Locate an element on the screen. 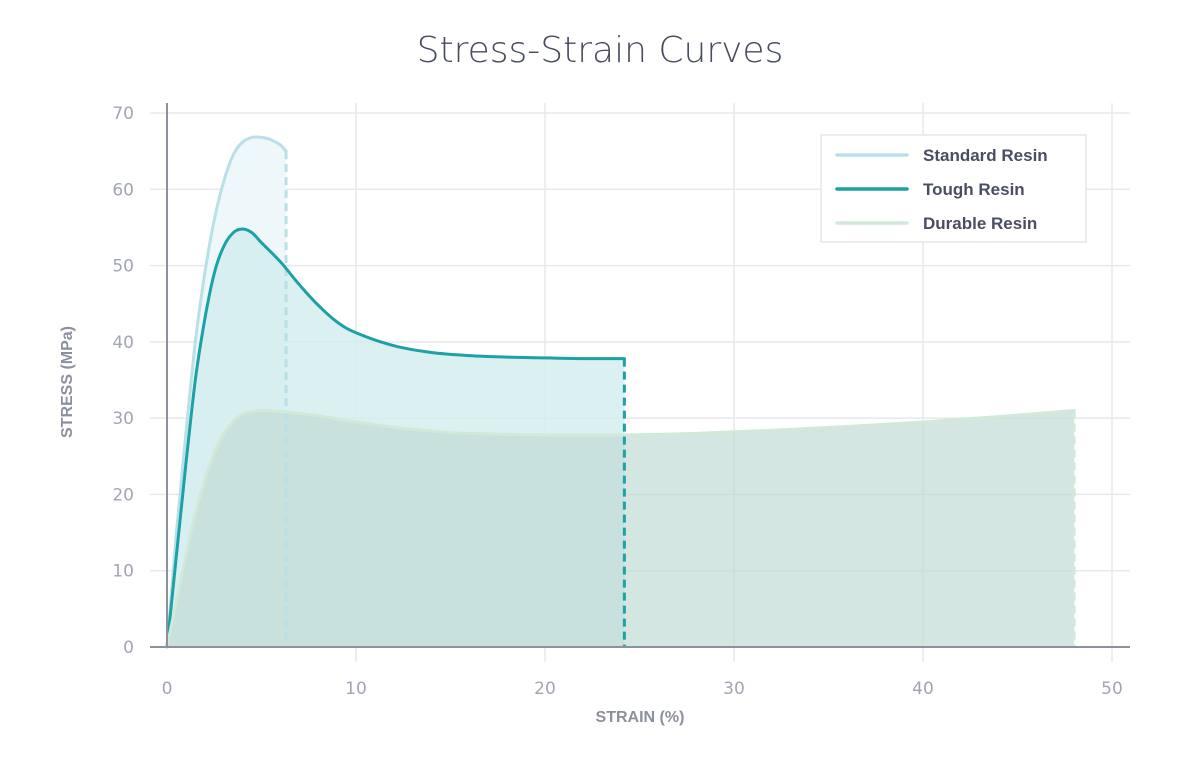  x-axis-label: STRAIN (%) is located at coordinates (640, 717).